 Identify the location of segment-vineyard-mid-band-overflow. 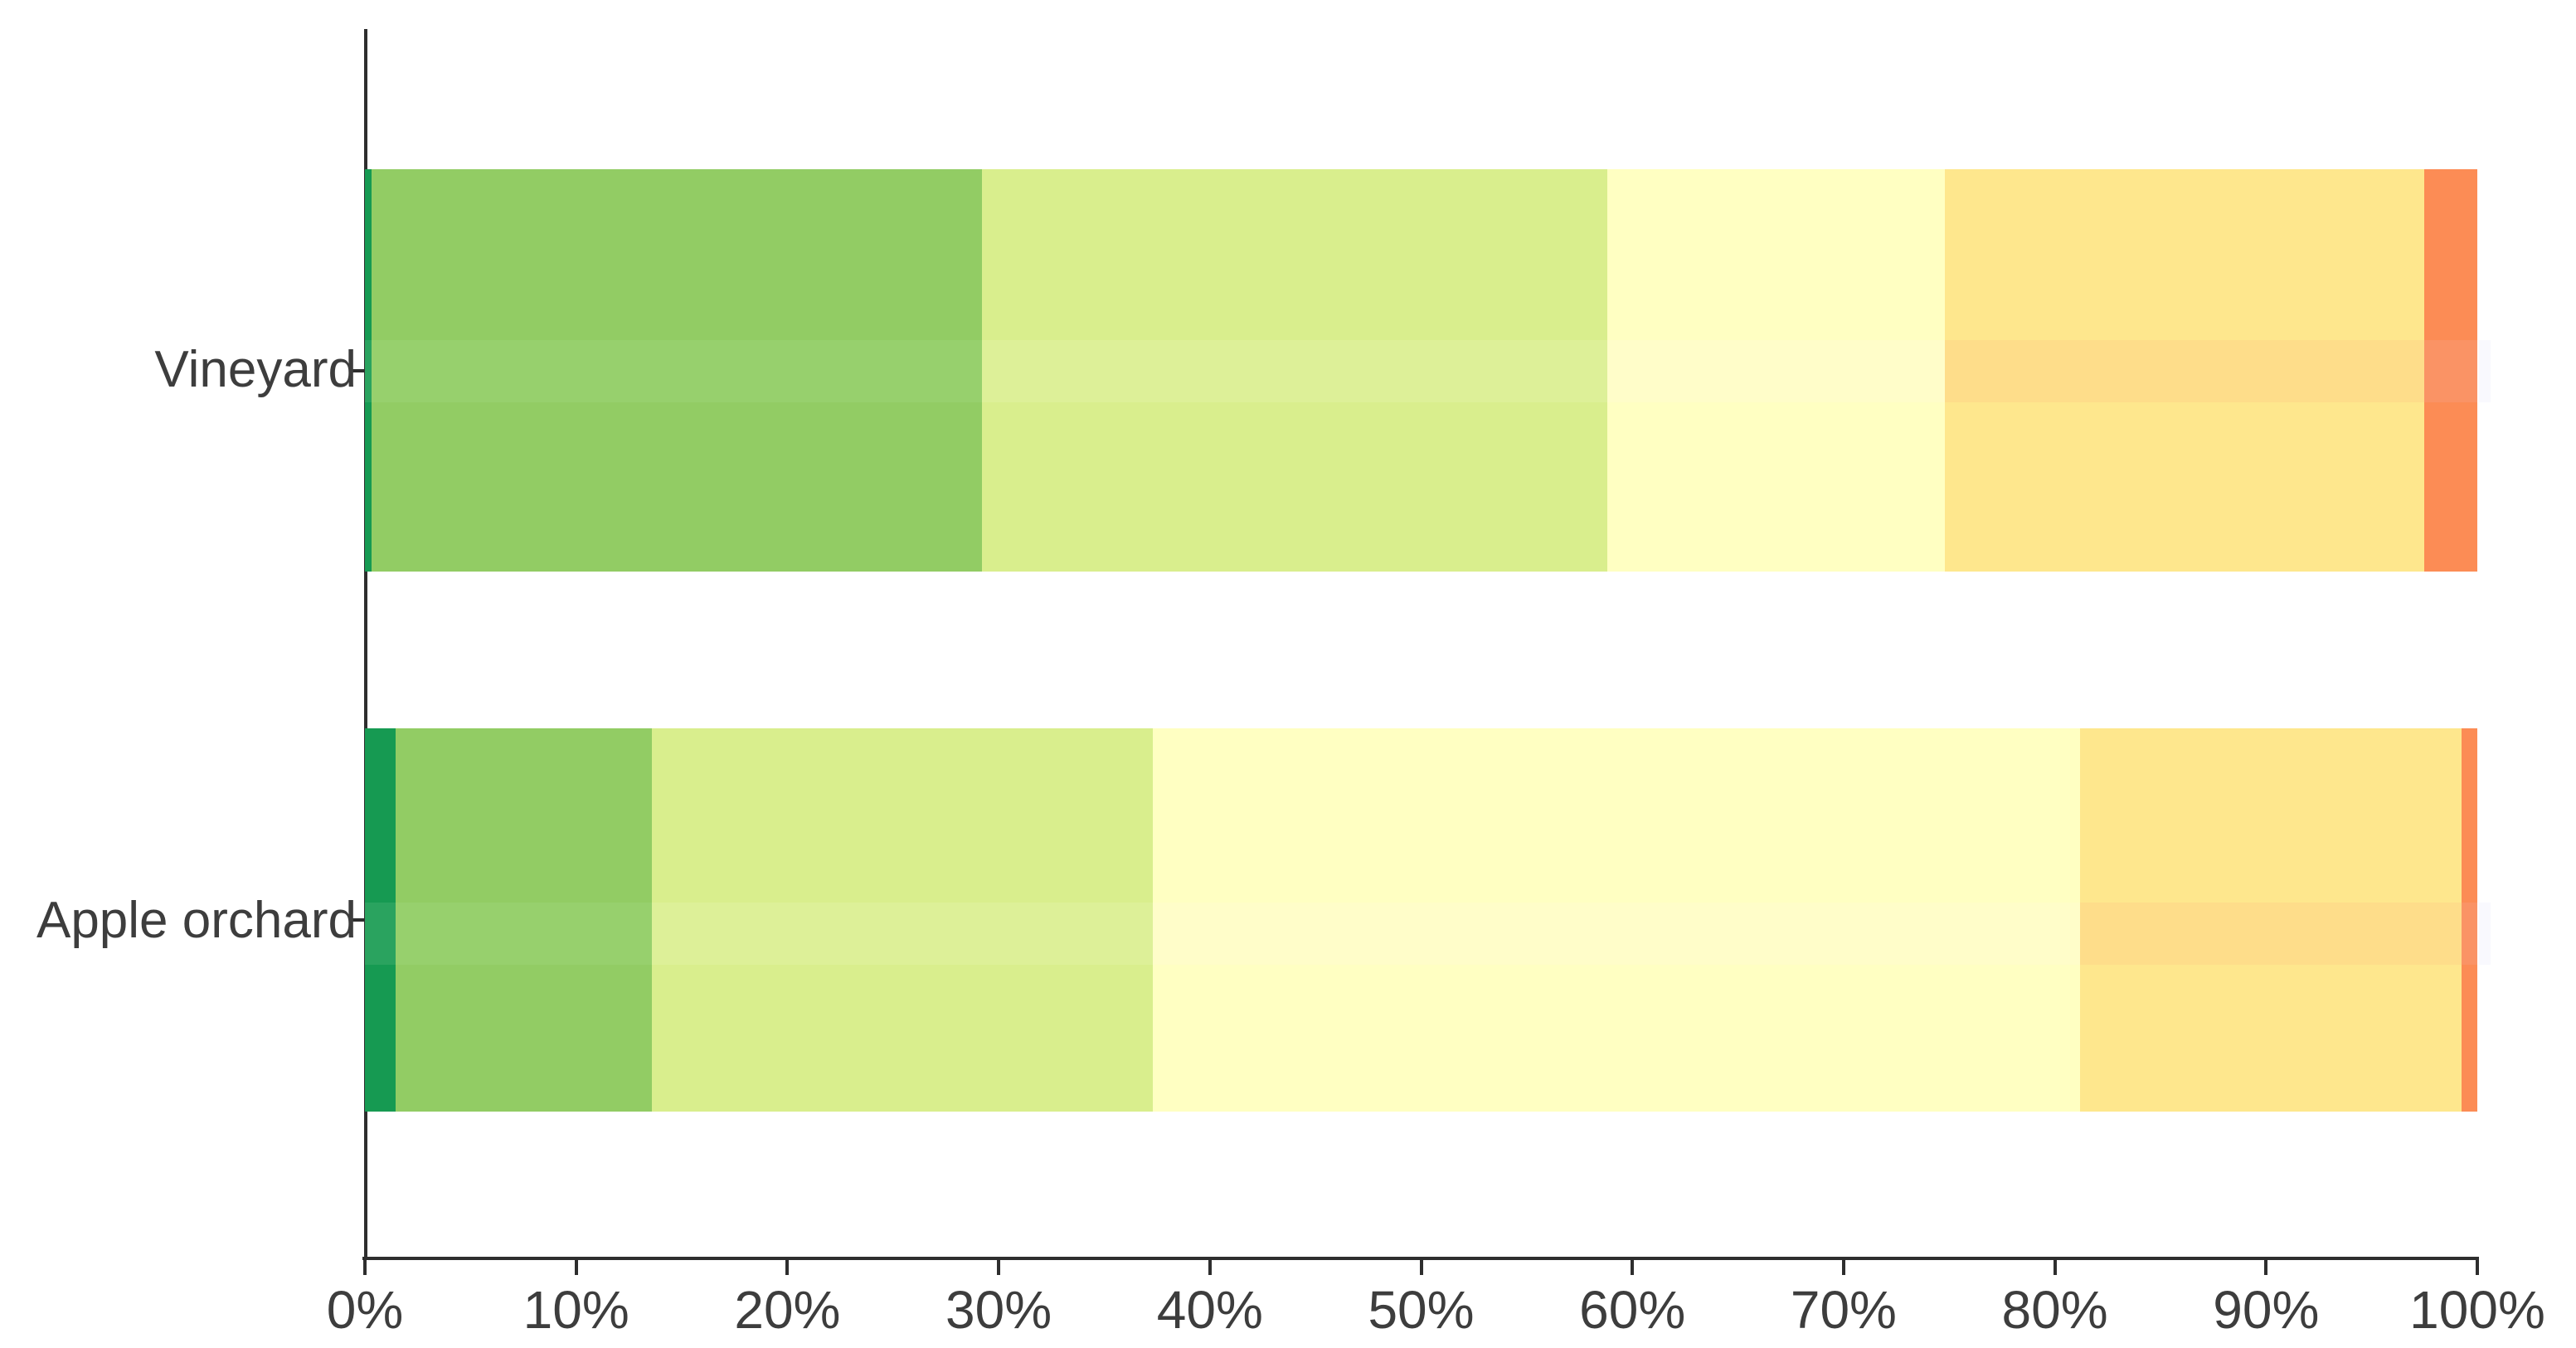
(2485, 371).